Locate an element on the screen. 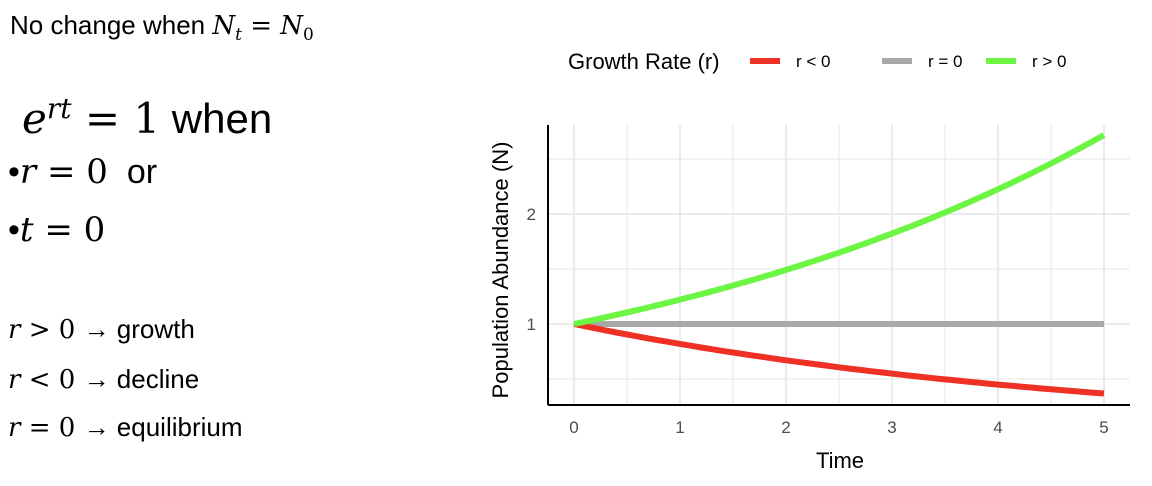 The height and width of the screenshot is (486, 1152). rule-decline: r < 0 → decline is located at coordinates (103, 379).